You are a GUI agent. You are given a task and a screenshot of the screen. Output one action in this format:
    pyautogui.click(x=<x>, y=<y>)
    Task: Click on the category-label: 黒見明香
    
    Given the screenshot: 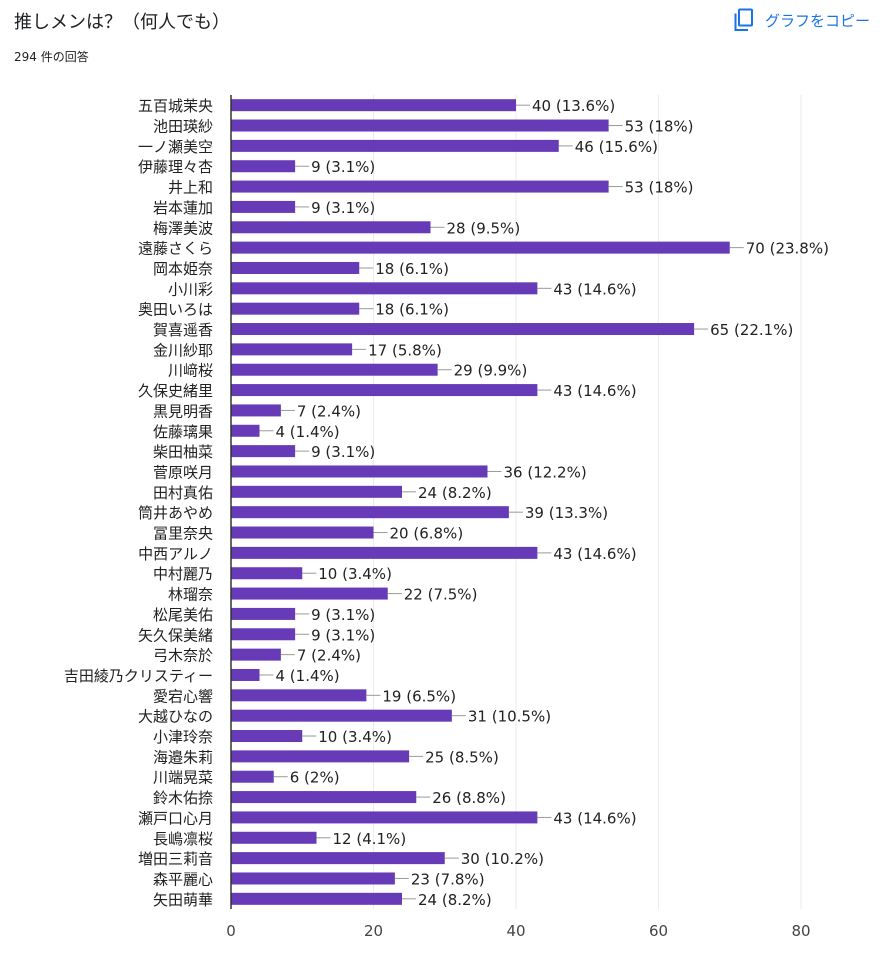 What is the action you would take?
    pyautogui.click(x=183, y=411)
    